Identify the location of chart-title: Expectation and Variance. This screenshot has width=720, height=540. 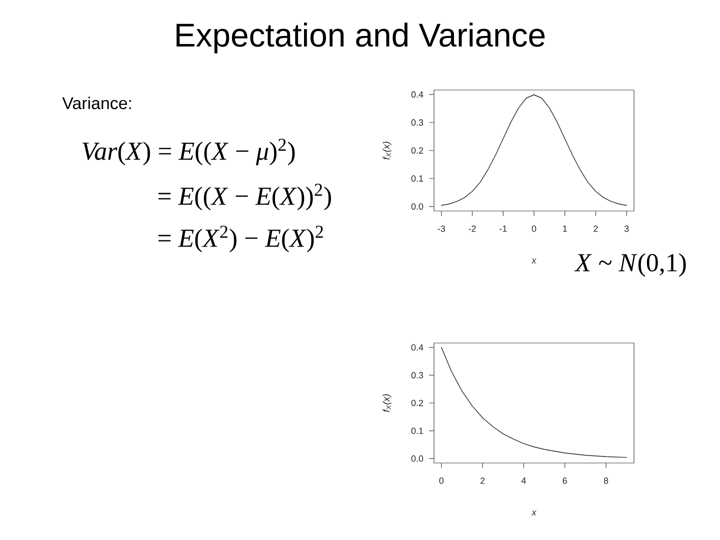
(360, 38).